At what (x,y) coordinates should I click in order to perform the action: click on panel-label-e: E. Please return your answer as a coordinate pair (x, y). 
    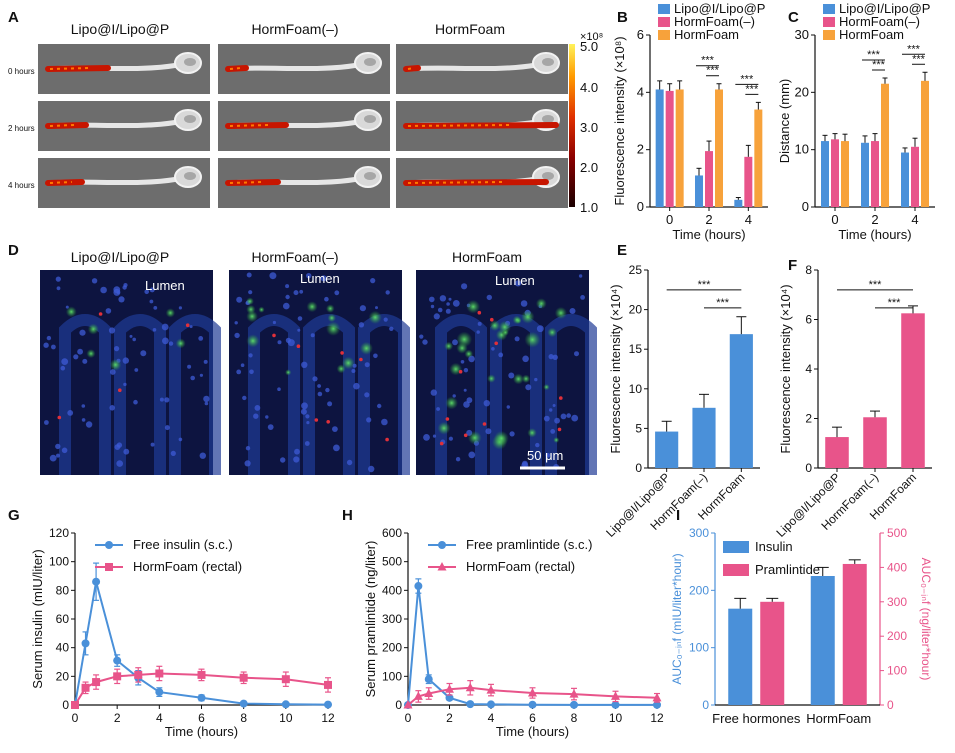
    Looking at the image, I should click on (622, 250).